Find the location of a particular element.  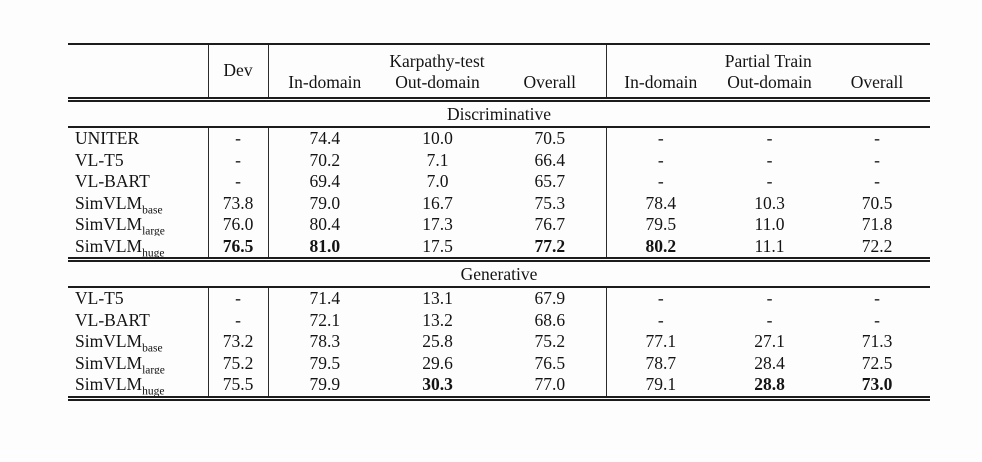

cell-partial-overall: 71.3 is located at coordinates (877, 341).